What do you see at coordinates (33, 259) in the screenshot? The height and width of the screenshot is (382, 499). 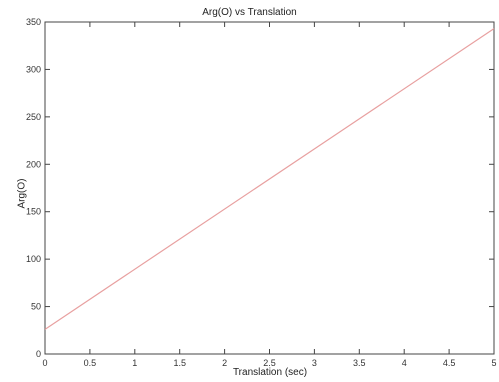 I see `y-tick-label: 100` at bounding box center [33, 259].